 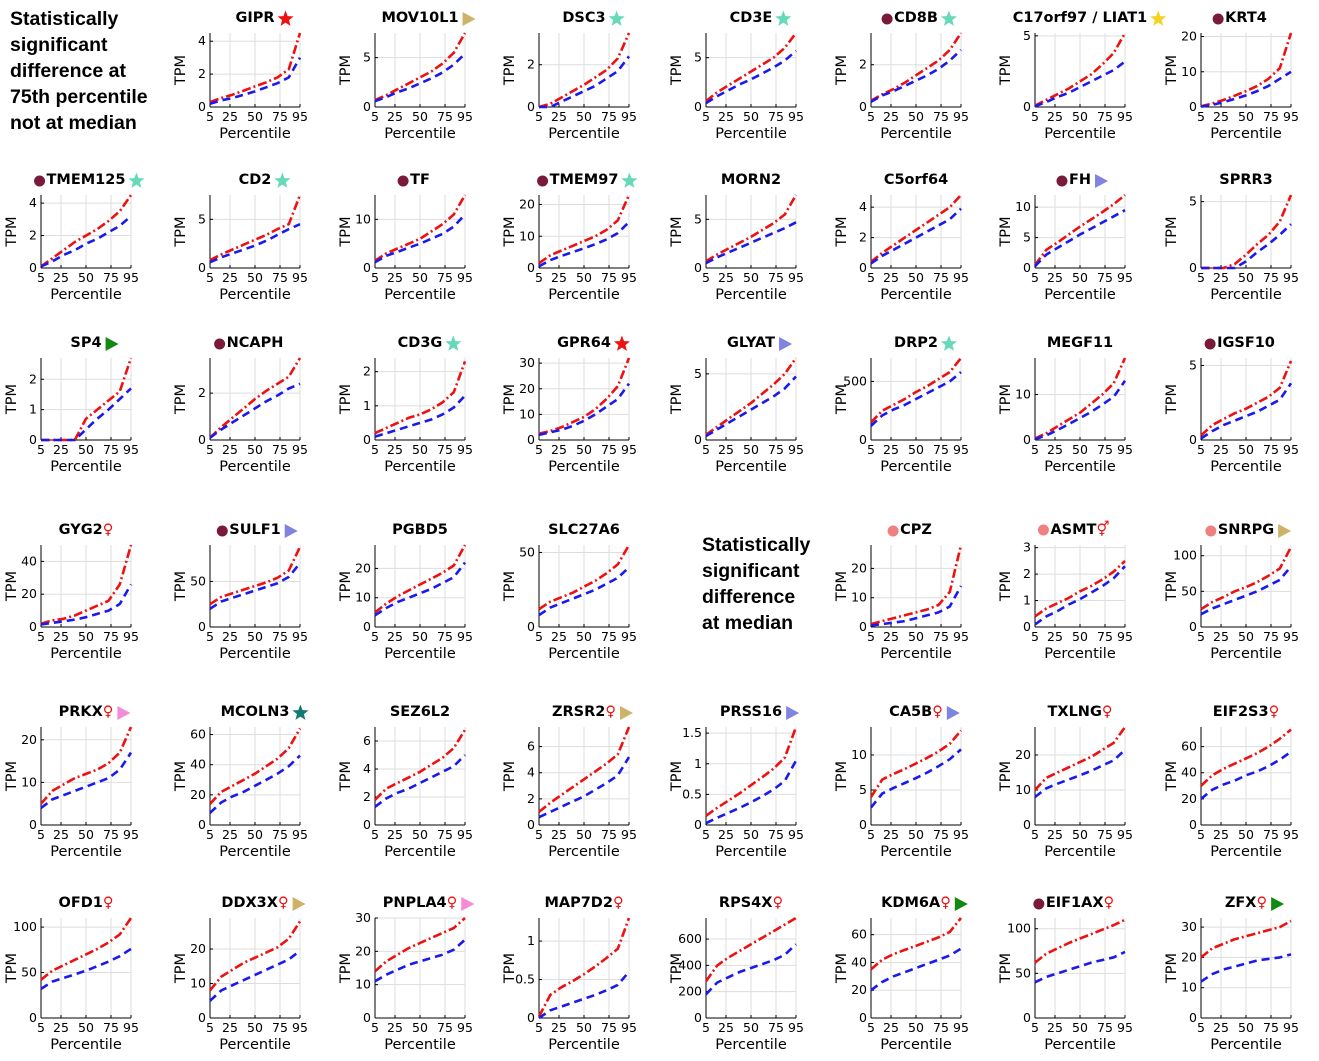 What do you see at coordinates (916, 530) in the screenshot?
I see `gene-name: CPZ` at bounding box center [916, 530].